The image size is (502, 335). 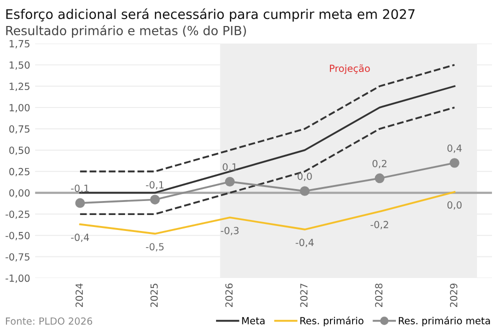 I want to click on legend-label: Res. primário meta, so click(x=444, y=321).